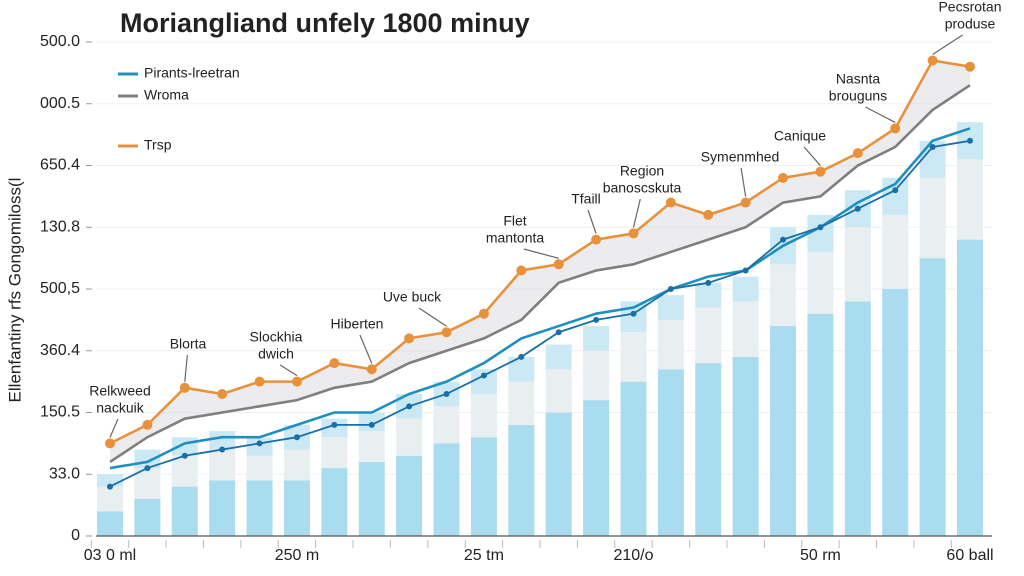  I want to click on x-tick-label: 250 m, so click(297, 555).